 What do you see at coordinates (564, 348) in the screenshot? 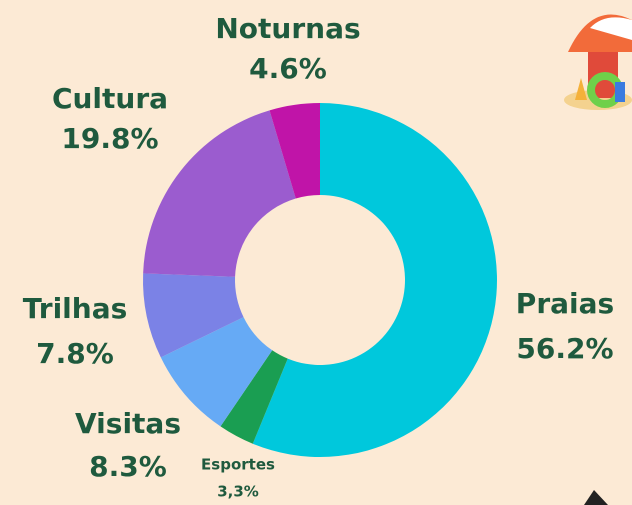
I see `segment-value: 56.2%` at bounding box center [564, 348].